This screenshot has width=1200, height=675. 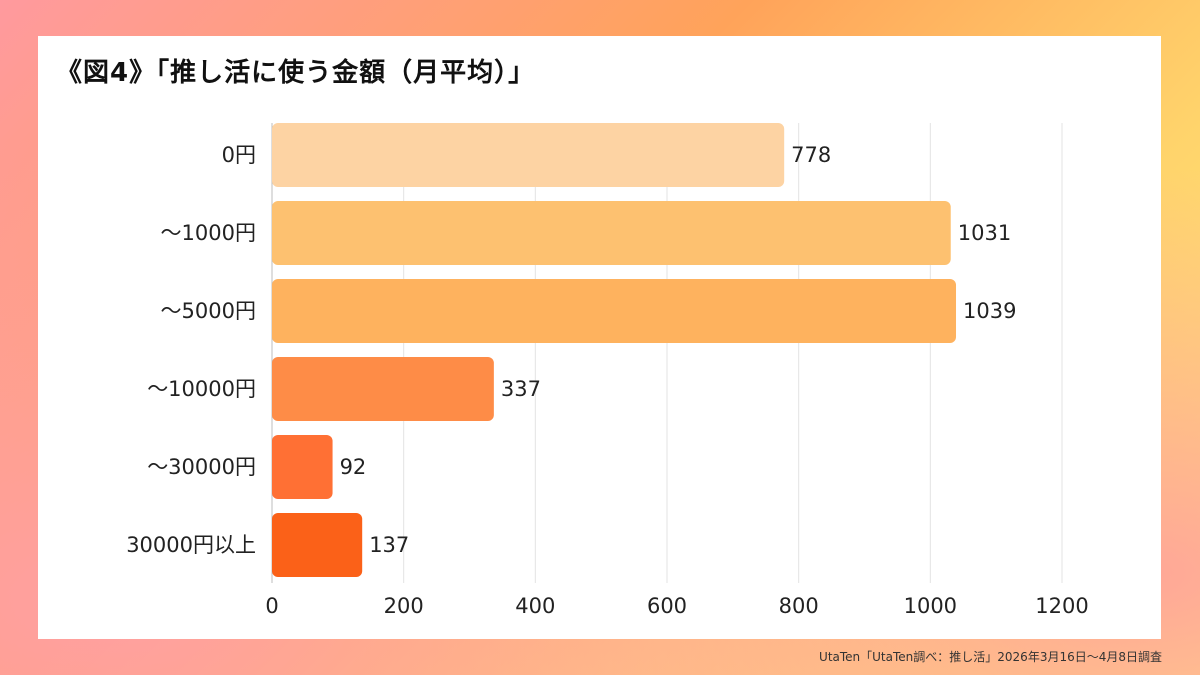 What do you see at coordinates (271, 606) in the screenshot?
I see `x-tick-label: 0` at bounding box center [271, 606].